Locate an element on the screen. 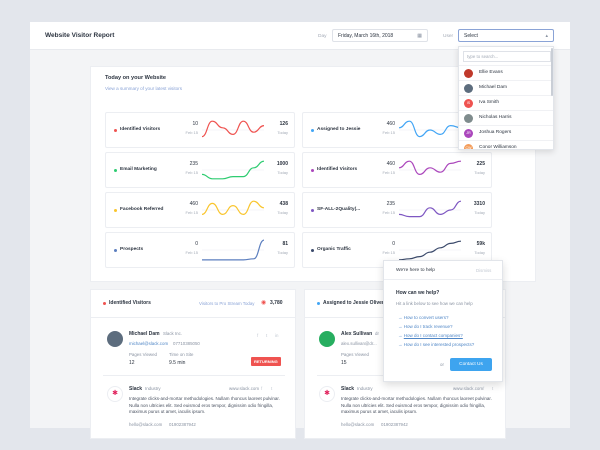  user-option: CW Conor Williamson is located at coordinates (506, 144).